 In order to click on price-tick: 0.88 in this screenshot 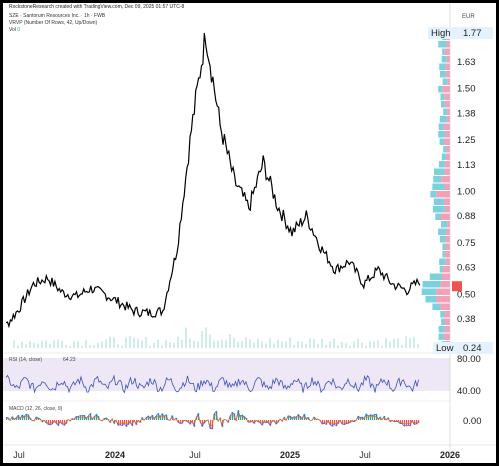, I will do `click(466, 216)`.